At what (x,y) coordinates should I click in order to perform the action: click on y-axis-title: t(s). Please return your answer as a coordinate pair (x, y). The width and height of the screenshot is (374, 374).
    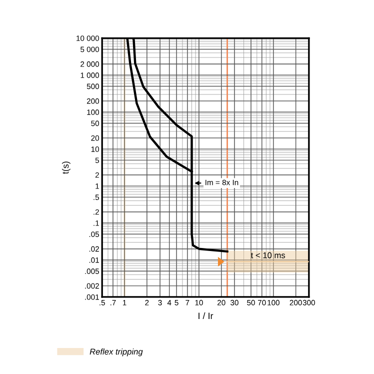
    Looking at the image, I should click on (66, 168).